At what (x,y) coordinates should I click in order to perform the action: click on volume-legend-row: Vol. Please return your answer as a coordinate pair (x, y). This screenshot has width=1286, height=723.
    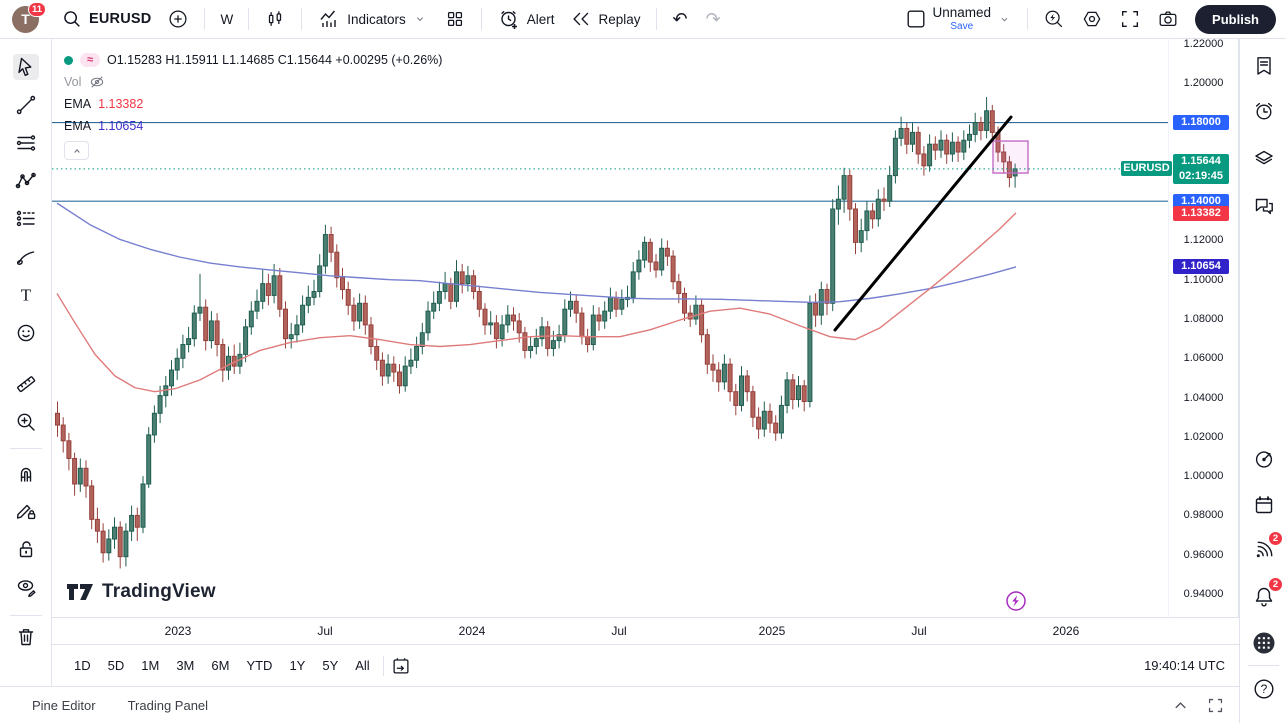
    Looking at the image, I should click on (253, 82).